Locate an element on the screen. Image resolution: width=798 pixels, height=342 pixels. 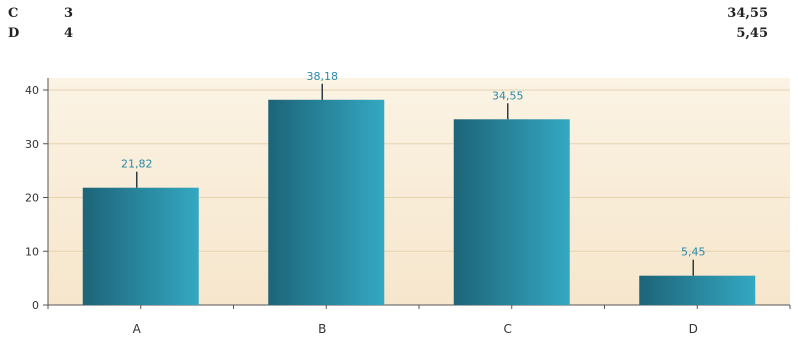
category-label: A is located at coordinates (137, 329).